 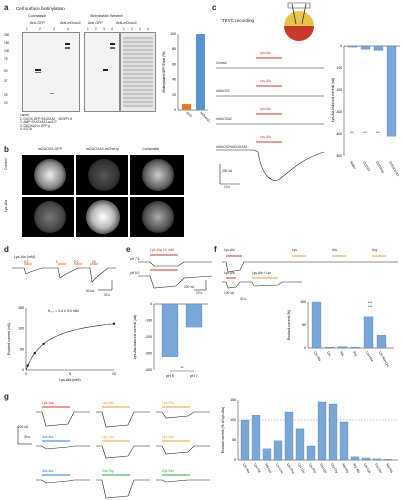 What do you see at coordinates (339, 90) in the screenshot?
I see `c-ytick: -200` at bounding box center [339, 90].